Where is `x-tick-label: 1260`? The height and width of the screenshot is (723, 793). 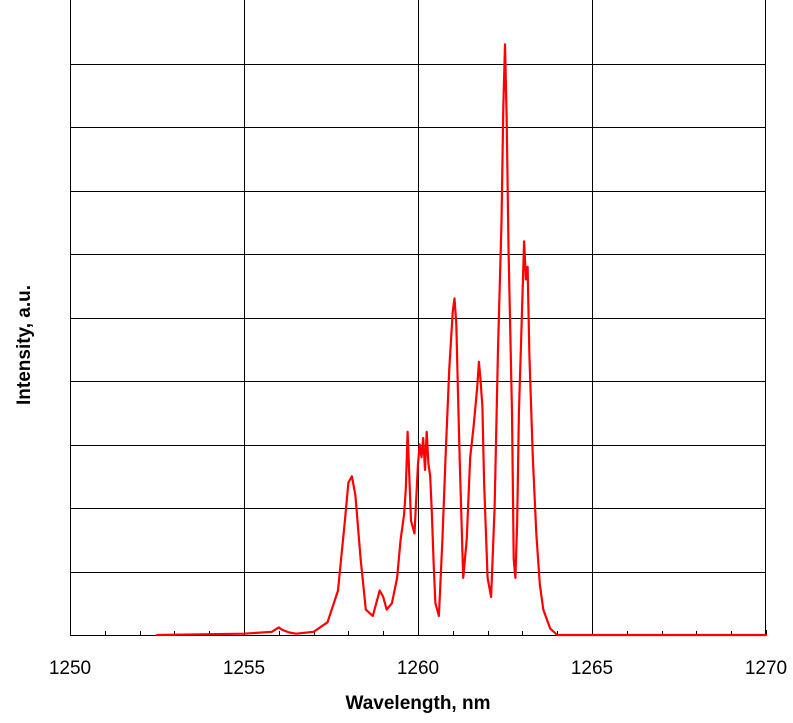 x-tick-label: 1260 is located at coordinates (418, 668).